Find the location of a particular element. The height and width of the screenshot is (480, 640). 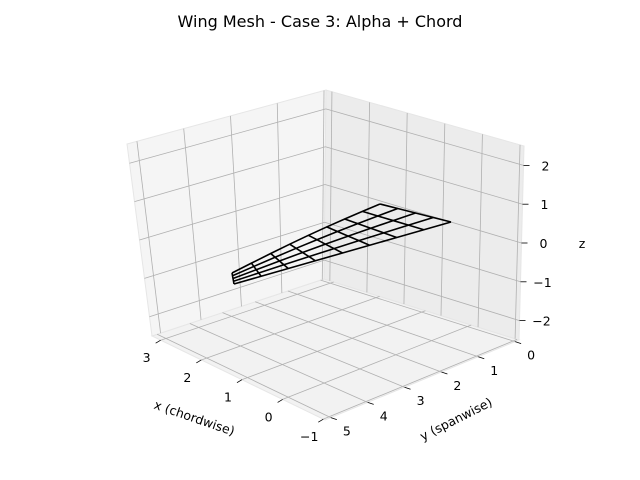

x-tick-label: 0 is located at coordinates (269, 416).